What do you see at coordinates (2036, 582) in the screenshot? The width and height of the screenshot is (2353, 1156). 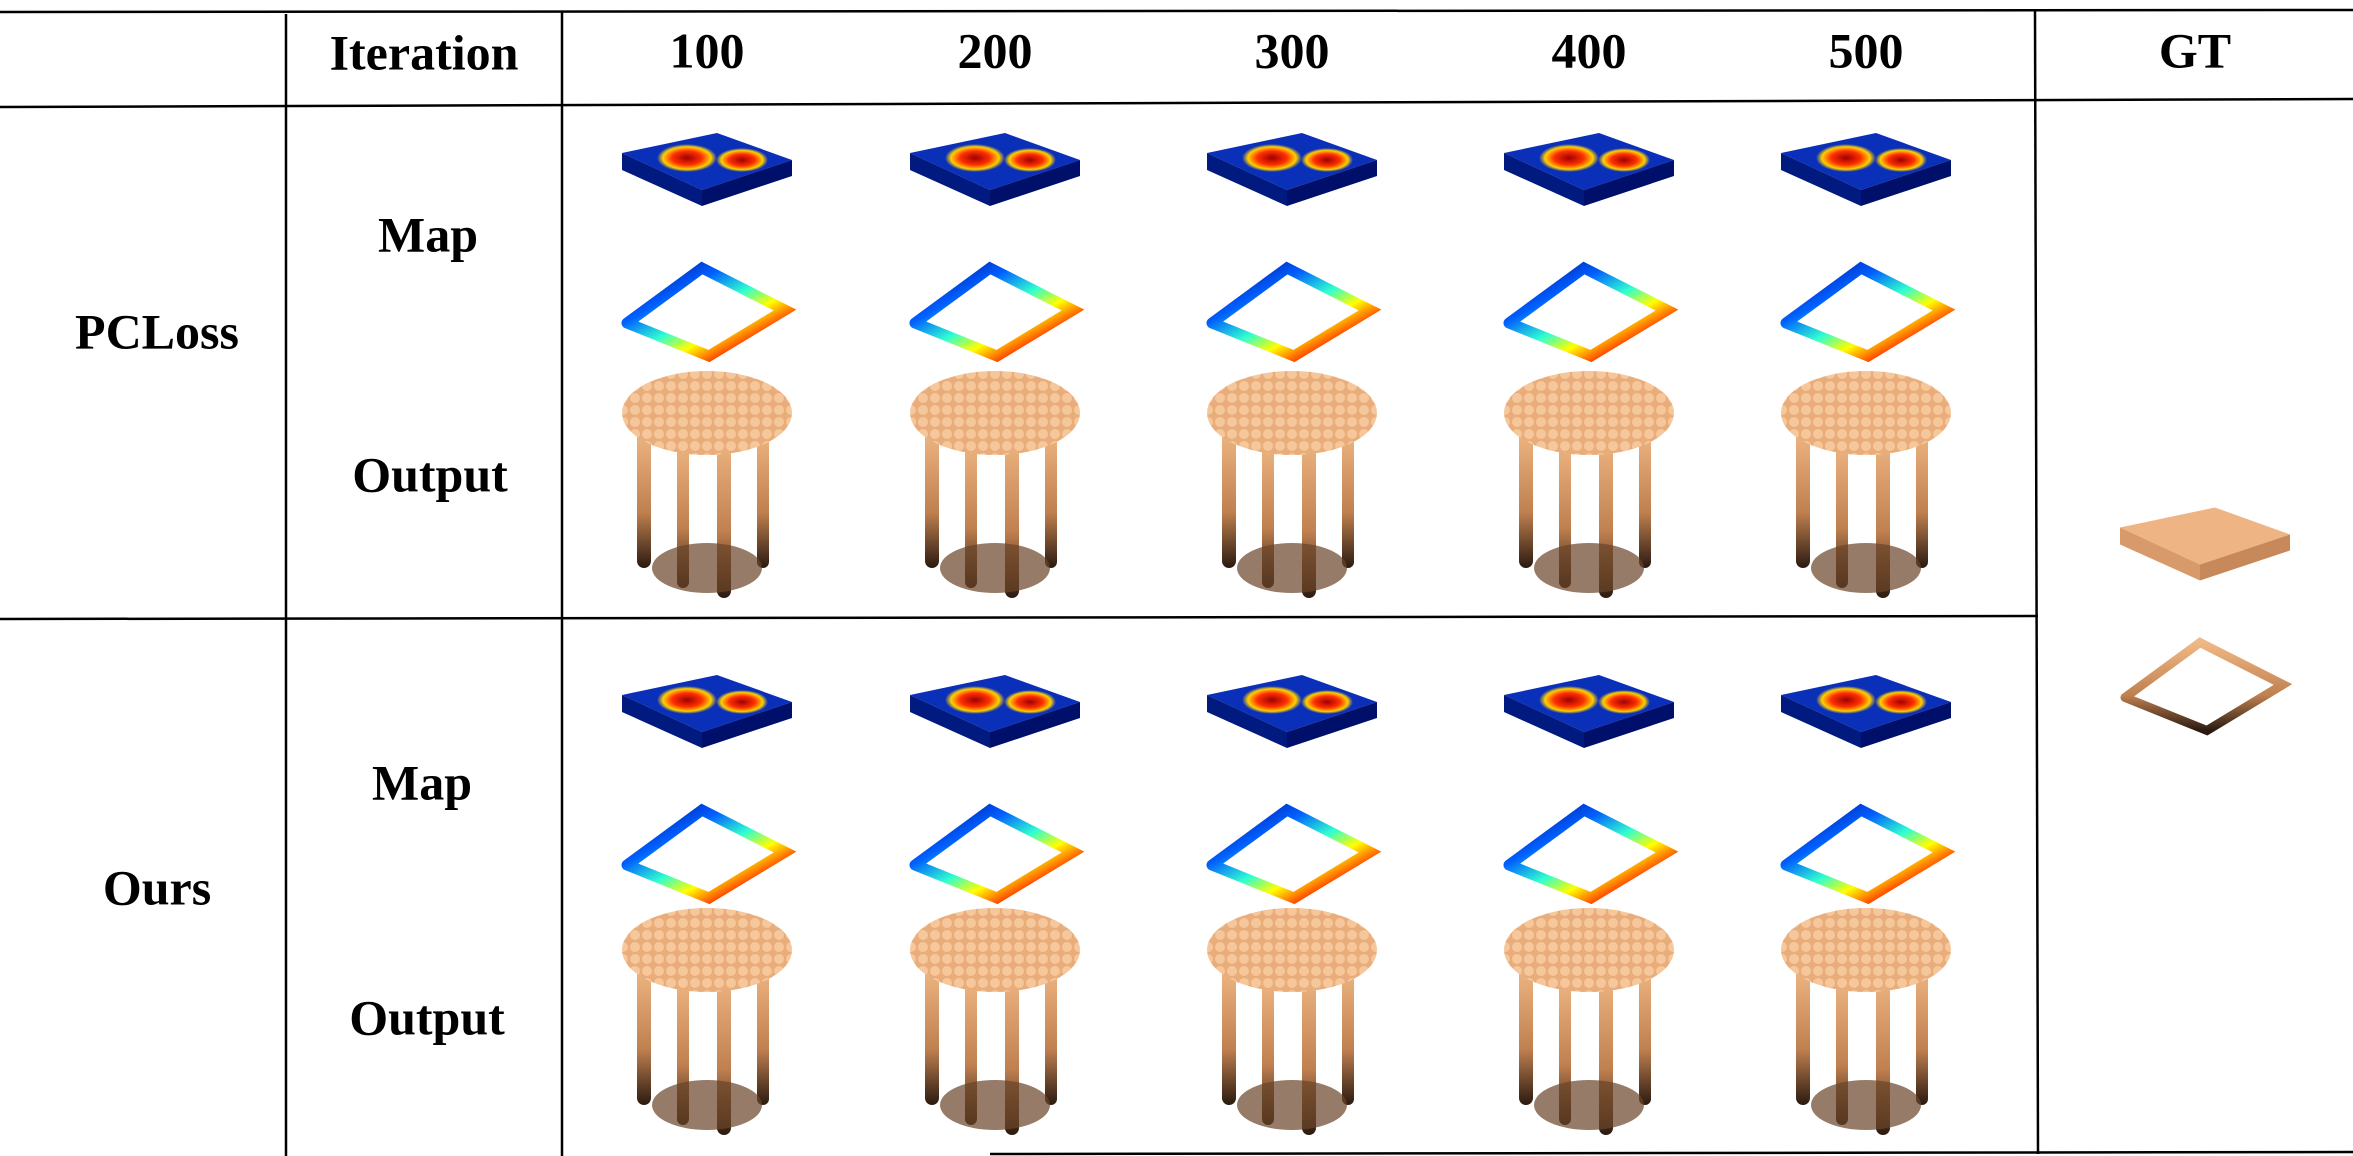 I see `col-rule` at bounding box center [2036, 582].